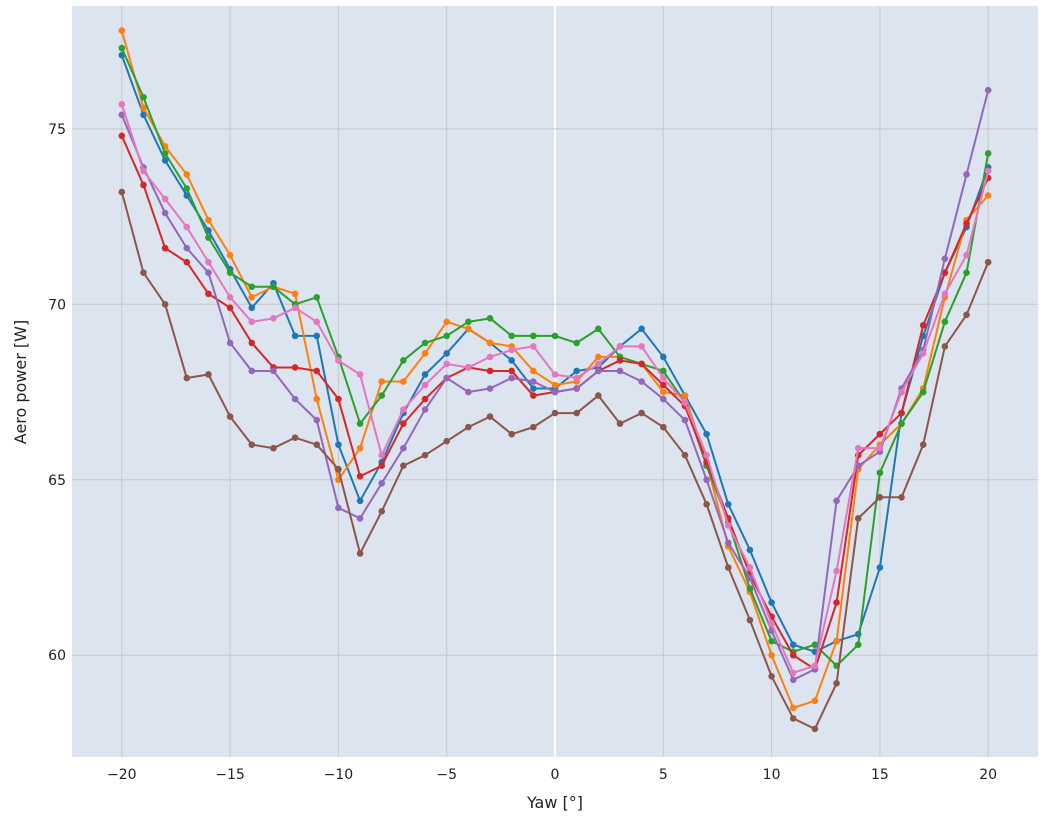 Image resolution: width=1041 pixels, height=816 pixels. Describe the element at coordinates (57, 130) in the screenshot. I see `y-tick-label: 75` at that location.